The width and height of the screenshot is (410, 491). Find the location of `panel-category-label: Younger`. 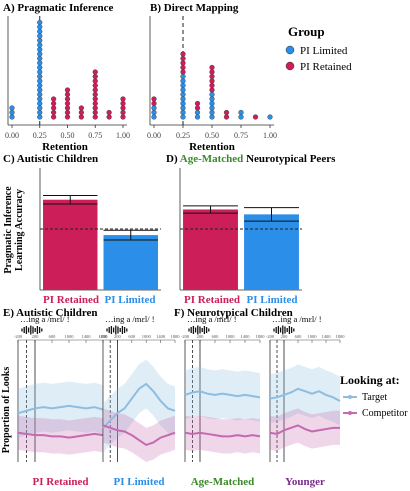

panel-category-label: Younger is located at coordinates (305, 482).